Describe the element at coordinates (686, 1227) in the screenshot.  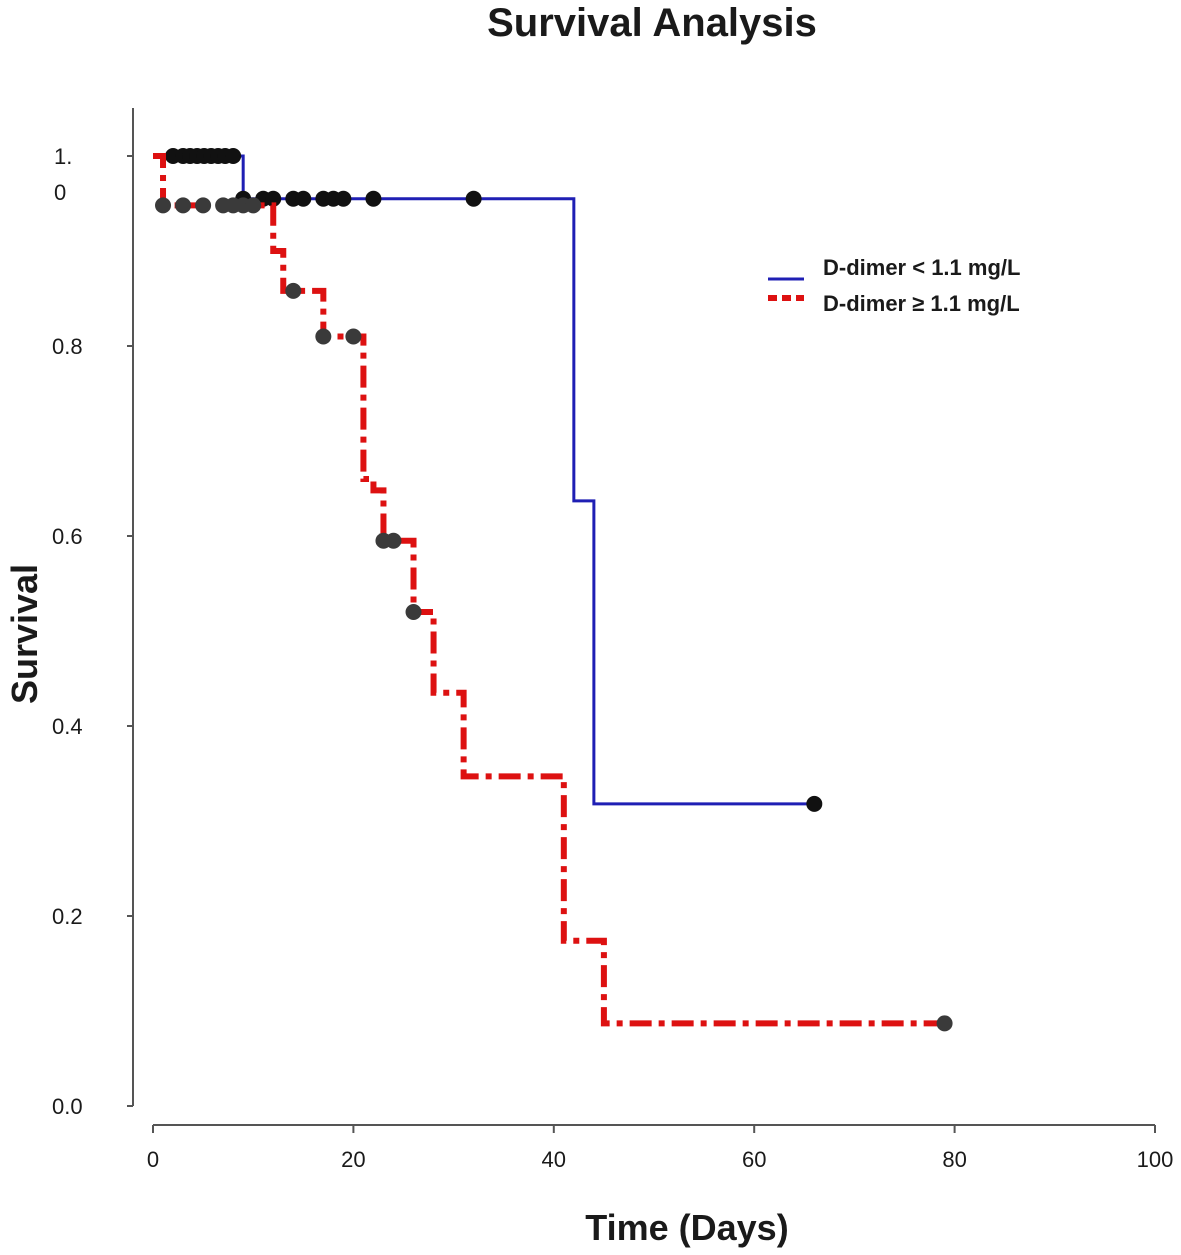
I see `x-axis-label: Time (Days)` at that location.